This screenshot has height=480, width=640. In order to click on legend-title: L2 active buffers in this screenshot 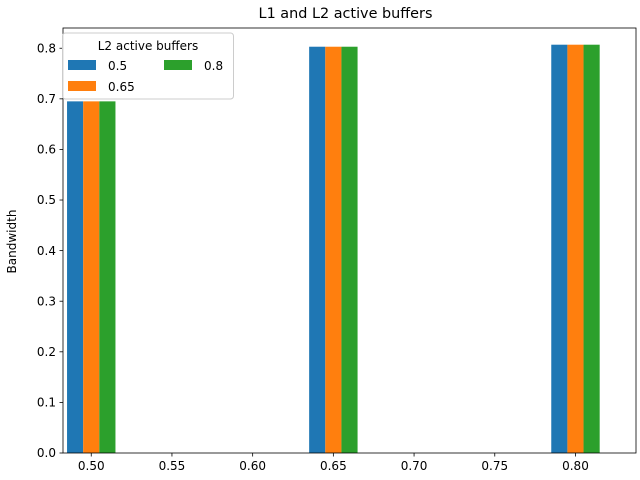, I will do `click(148, 46)`.